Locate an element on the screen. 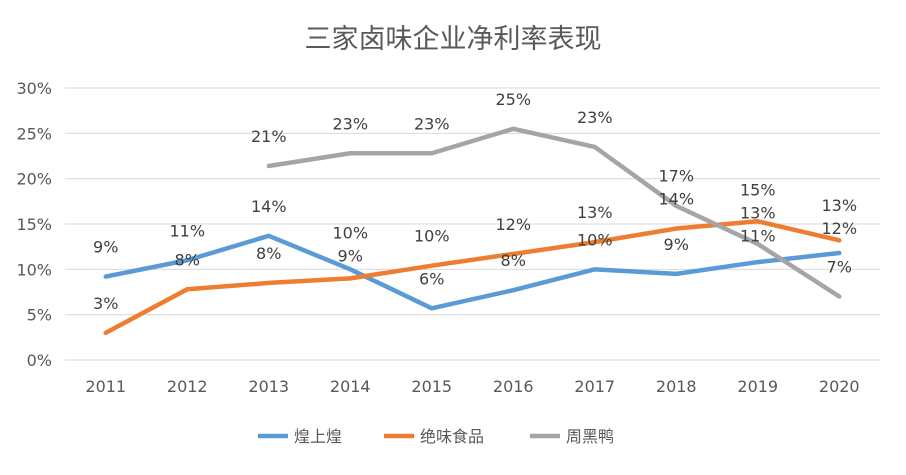 The width and height of the screenshot is (906, 475). data-label: 17% is located at coordinates (676, 176).